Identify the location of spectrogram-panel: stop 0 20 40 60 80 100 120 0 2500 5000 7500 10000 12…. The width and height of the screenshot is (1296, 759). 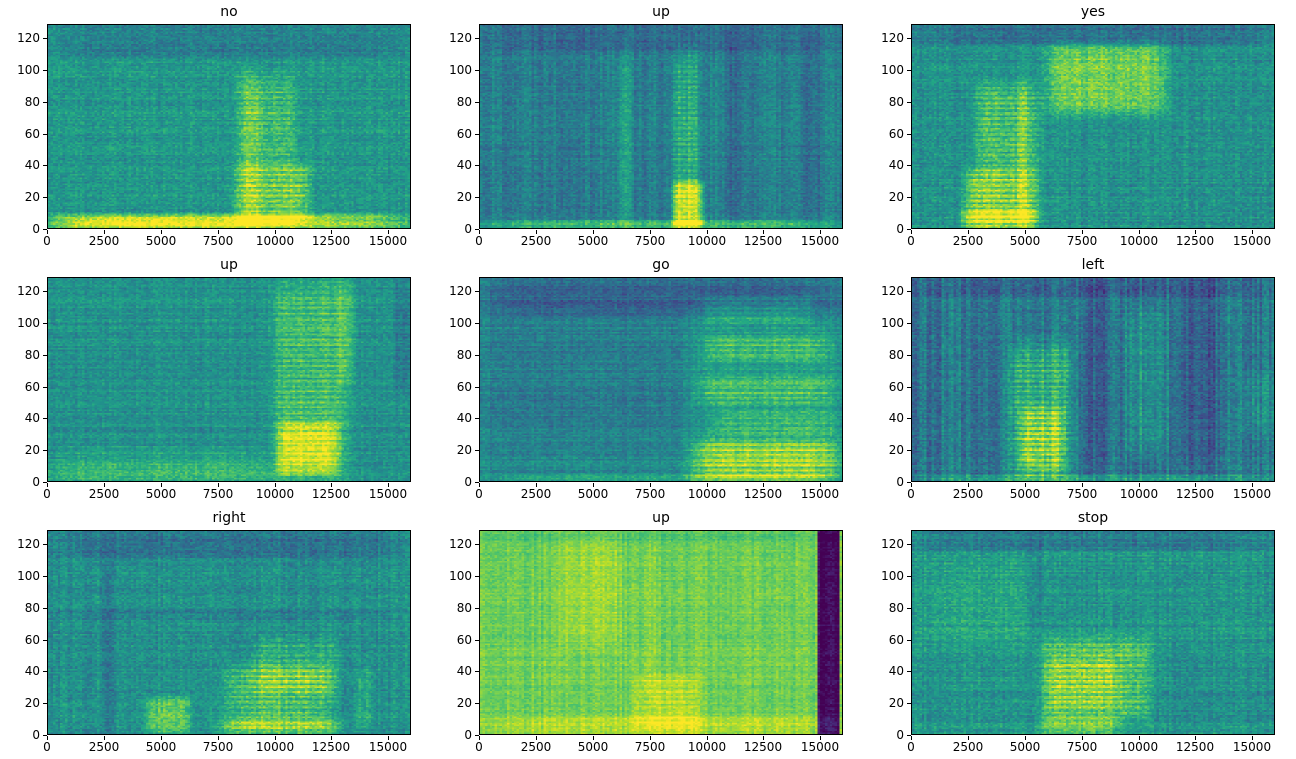
(1080, 632).